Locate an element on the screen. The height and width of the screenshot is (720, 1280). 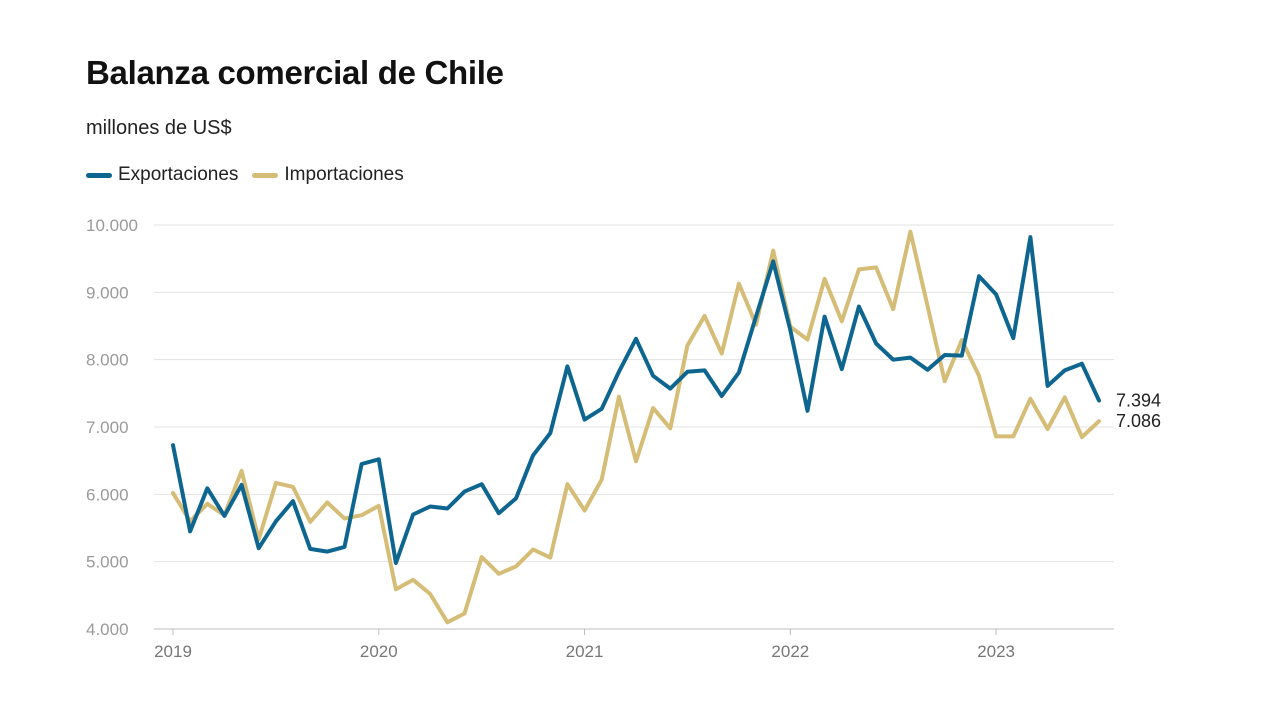
y-tick-label: 9.000 is located at coordinates (107, 292).